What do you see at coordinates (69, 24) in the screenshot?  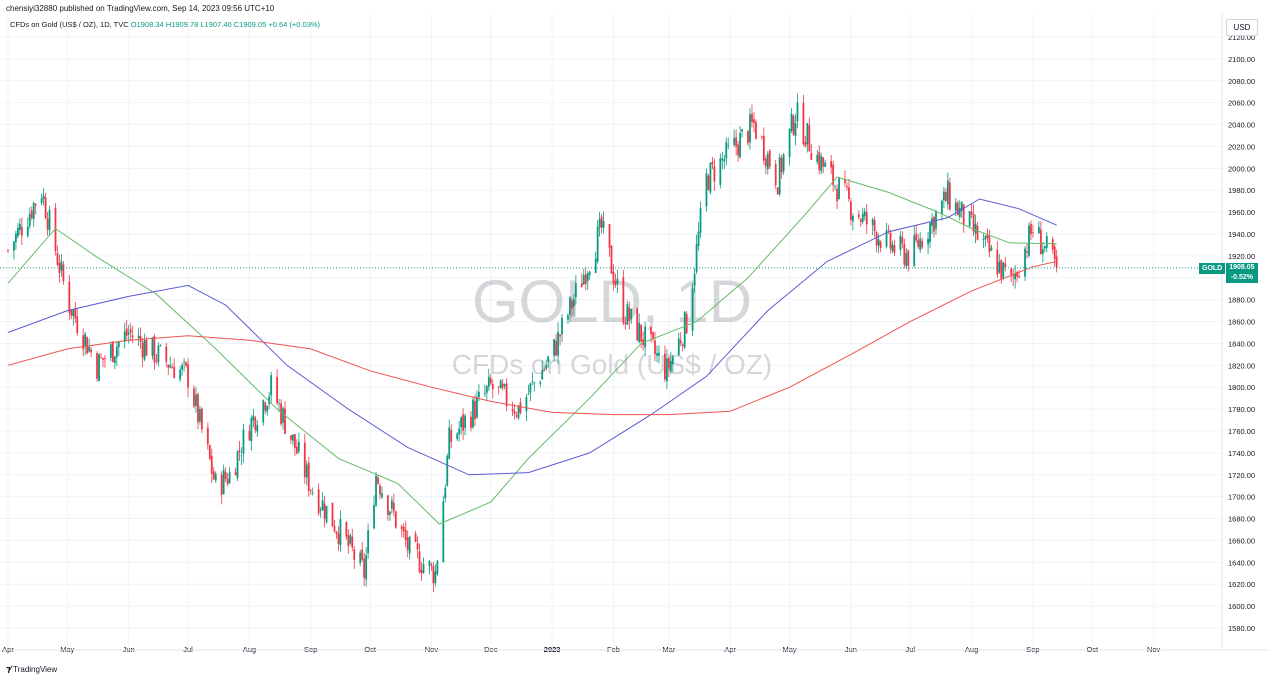 I see `symbol-description: CFDs on Gold (US$ / OZ), 1D, TVC` at bounding box center [69, 24].